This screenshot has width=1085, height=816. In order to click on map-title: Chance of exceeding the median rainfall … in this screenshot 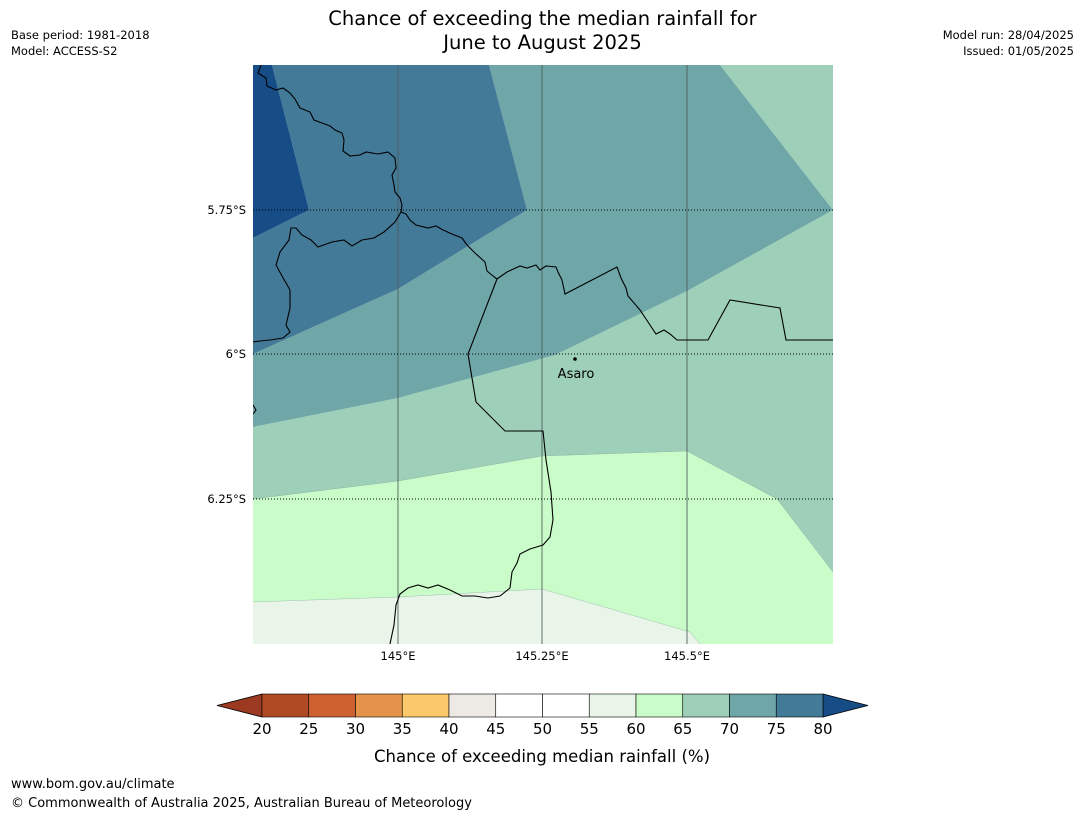, I will do `click(542, 31)`.